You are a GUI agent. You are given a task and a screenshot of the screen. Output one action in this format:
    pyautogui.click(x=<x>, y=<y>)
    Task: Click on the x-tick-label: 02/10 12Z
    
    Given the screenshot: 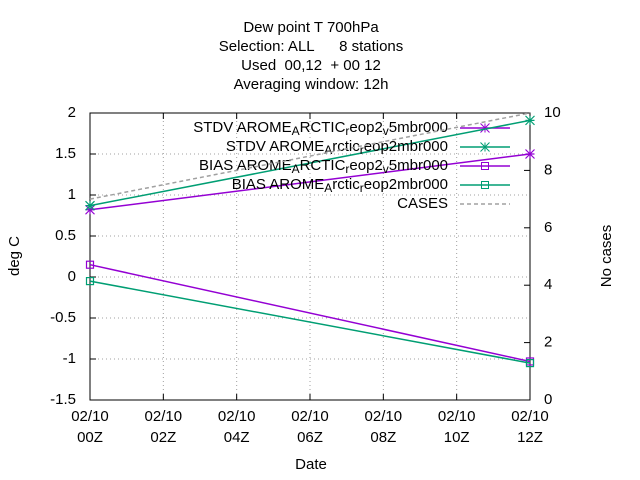 What is the action you would take?
    pyautogui.click(x=530, y=427)
    